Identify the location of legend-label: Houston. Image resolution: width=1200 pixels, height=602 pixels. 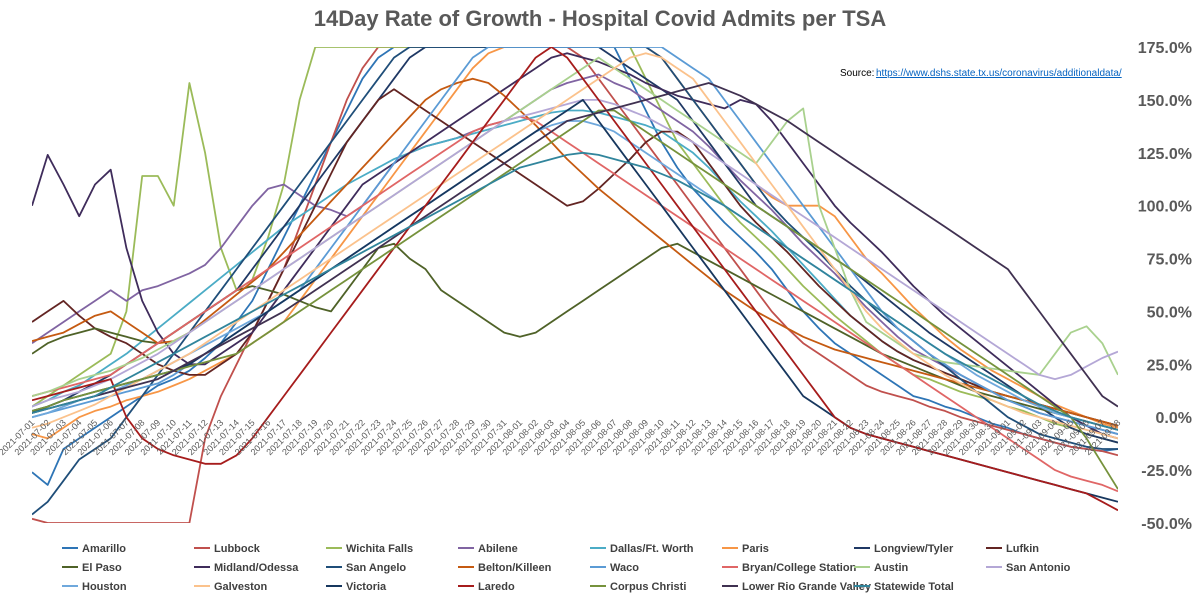
(104, 587).